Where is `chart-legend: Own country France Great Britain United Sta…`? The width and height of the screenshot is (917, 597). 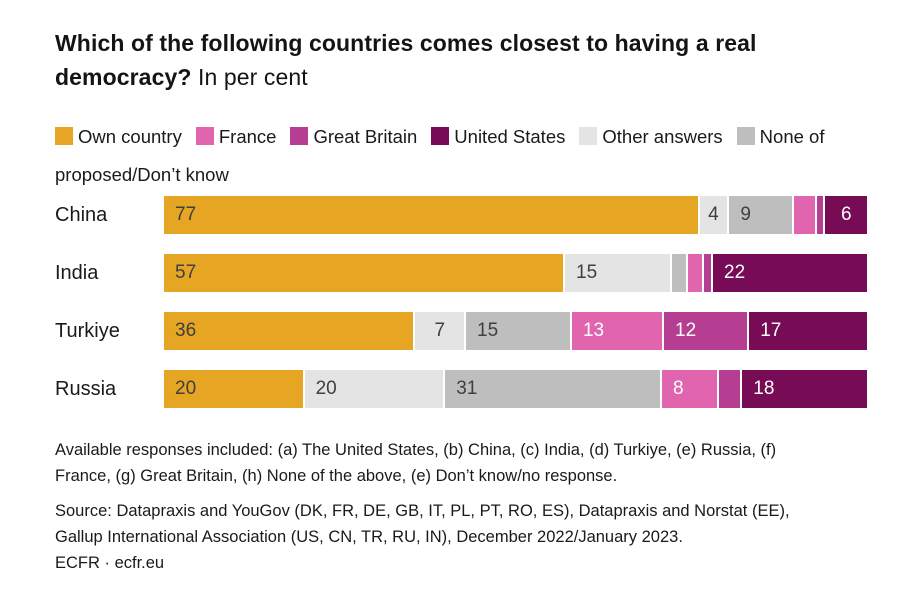
chart-legend: Own country France Great Britain United Sta… is located at coordinates (461, 156).